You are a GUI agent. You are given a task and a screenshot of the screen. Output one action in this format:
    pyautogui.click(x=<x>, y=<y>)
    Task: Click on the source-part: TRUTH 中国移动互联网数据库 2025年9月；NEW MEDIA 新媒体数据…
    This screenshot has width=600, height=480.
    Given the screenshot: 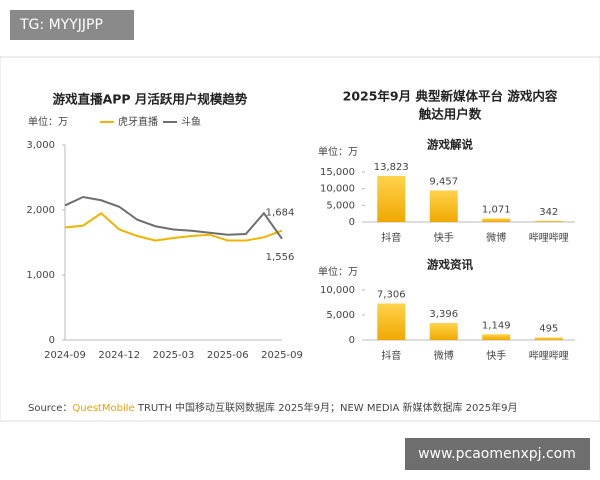 What is the action you would take?
    pyautogui.click(x=326, y=407)
    